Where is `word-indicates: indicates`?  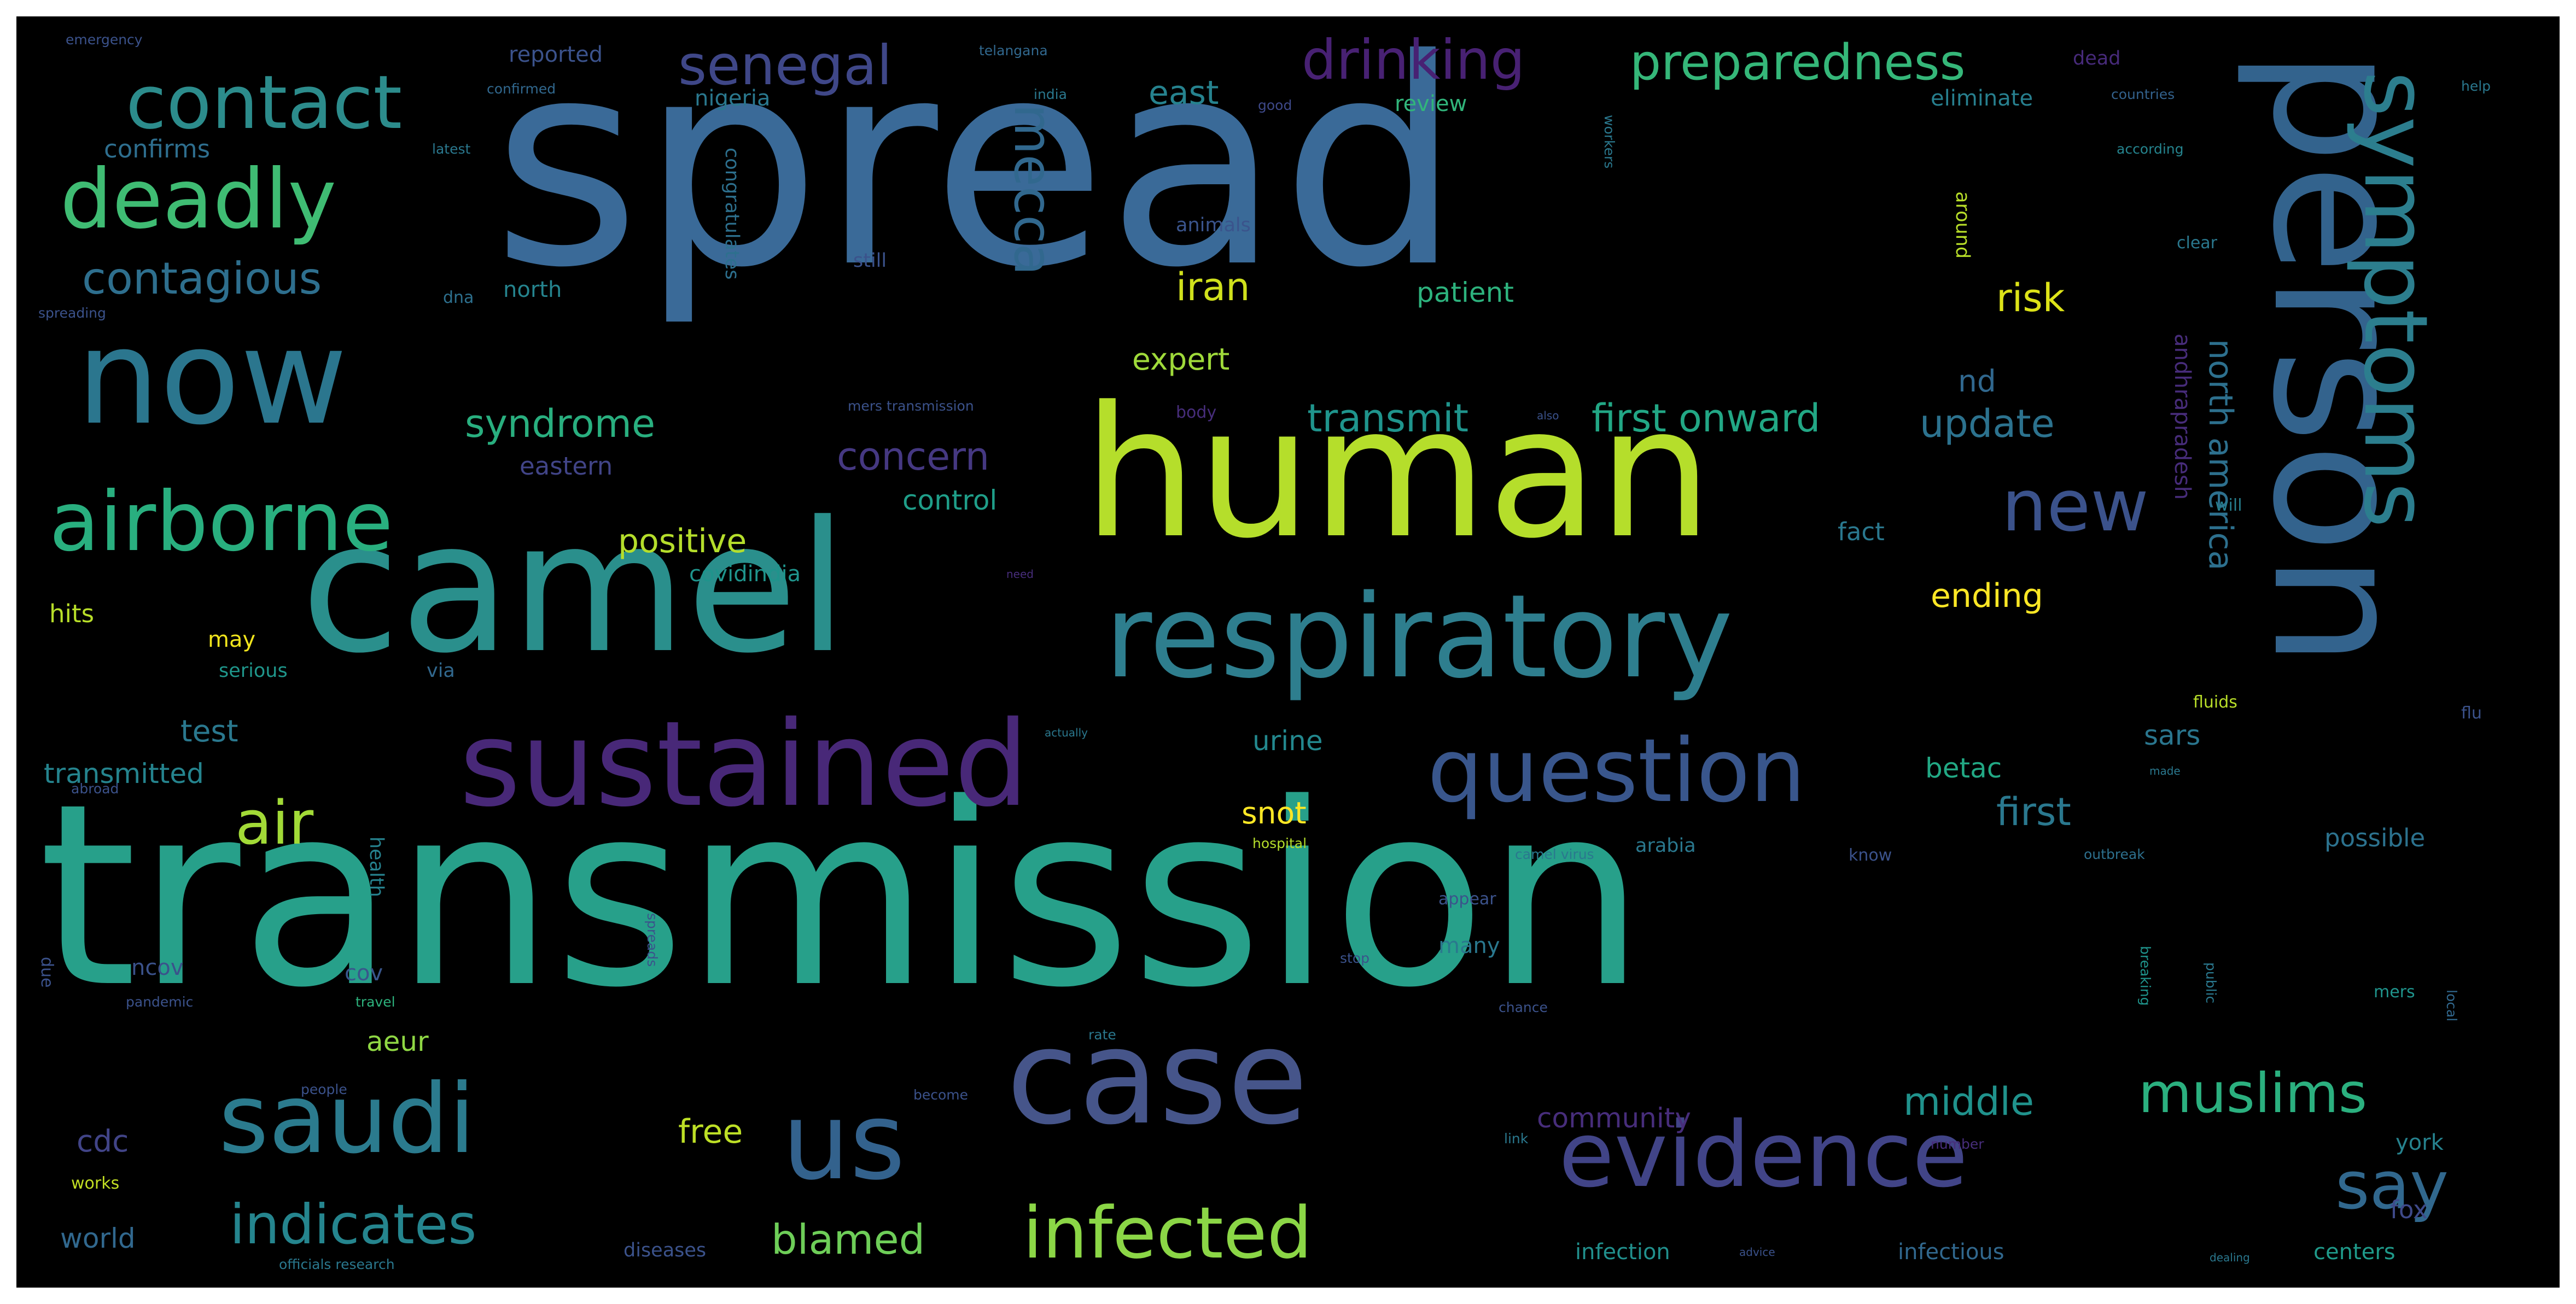
word-indicates: indicates is located at coordinates (354, 1224).